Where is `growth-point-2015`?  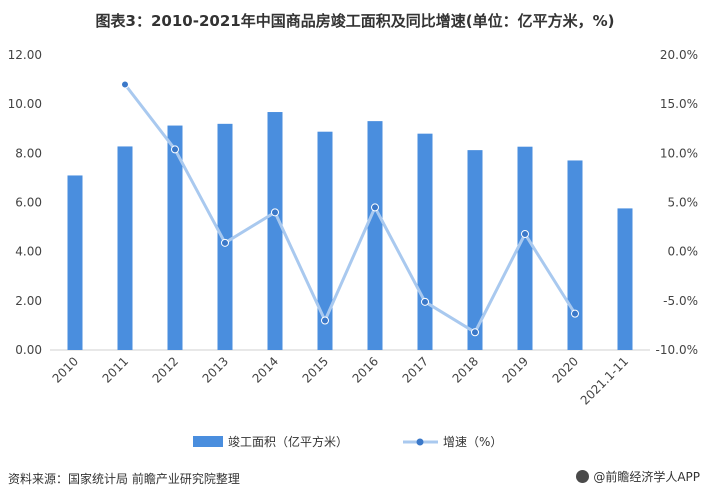
growth-point-2015 is located at coordinates (325, 320).